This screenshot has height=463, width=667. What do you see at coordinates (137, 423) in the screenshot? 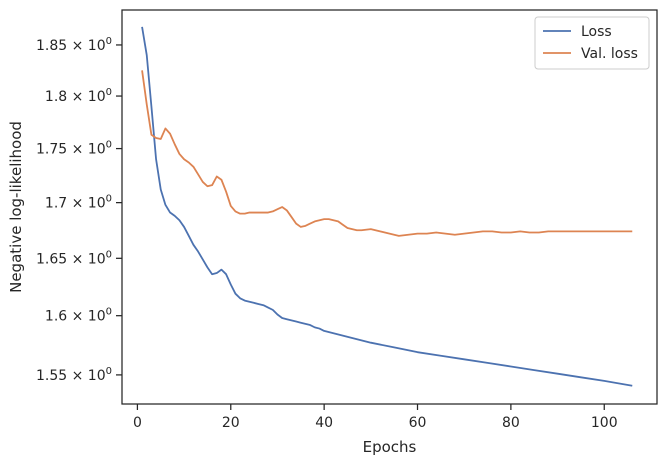
I see `x-tick-label: 0` at bounding box center [137, 423].